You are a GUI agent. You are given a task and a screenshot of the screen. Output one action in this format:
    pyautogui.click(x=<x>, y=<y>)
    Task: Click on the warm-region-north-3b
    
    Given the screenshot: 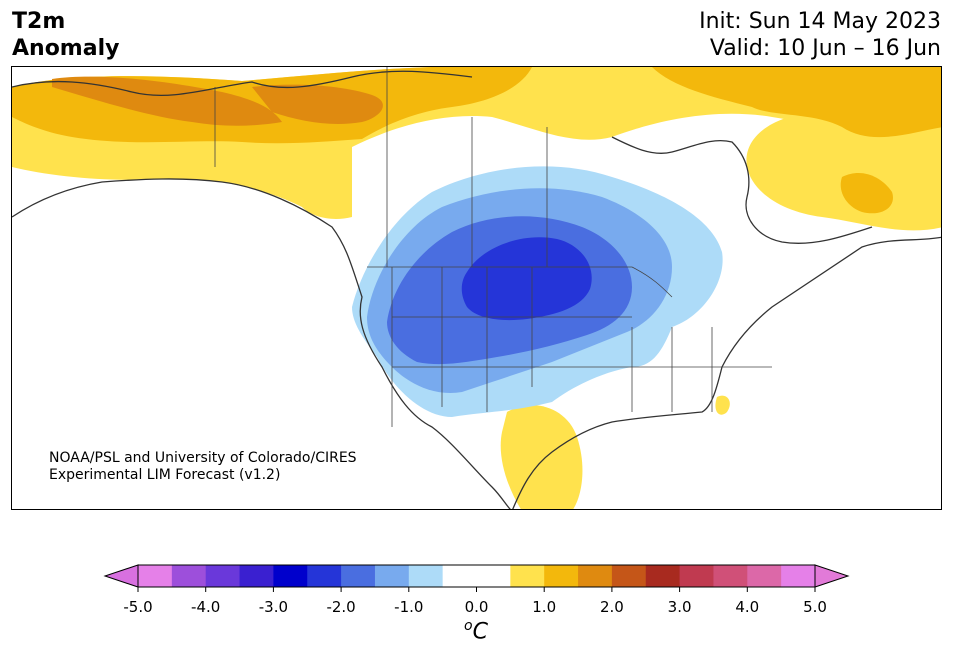 What is the action you would take?
    pyautogui.click(x=317, y=104)
    